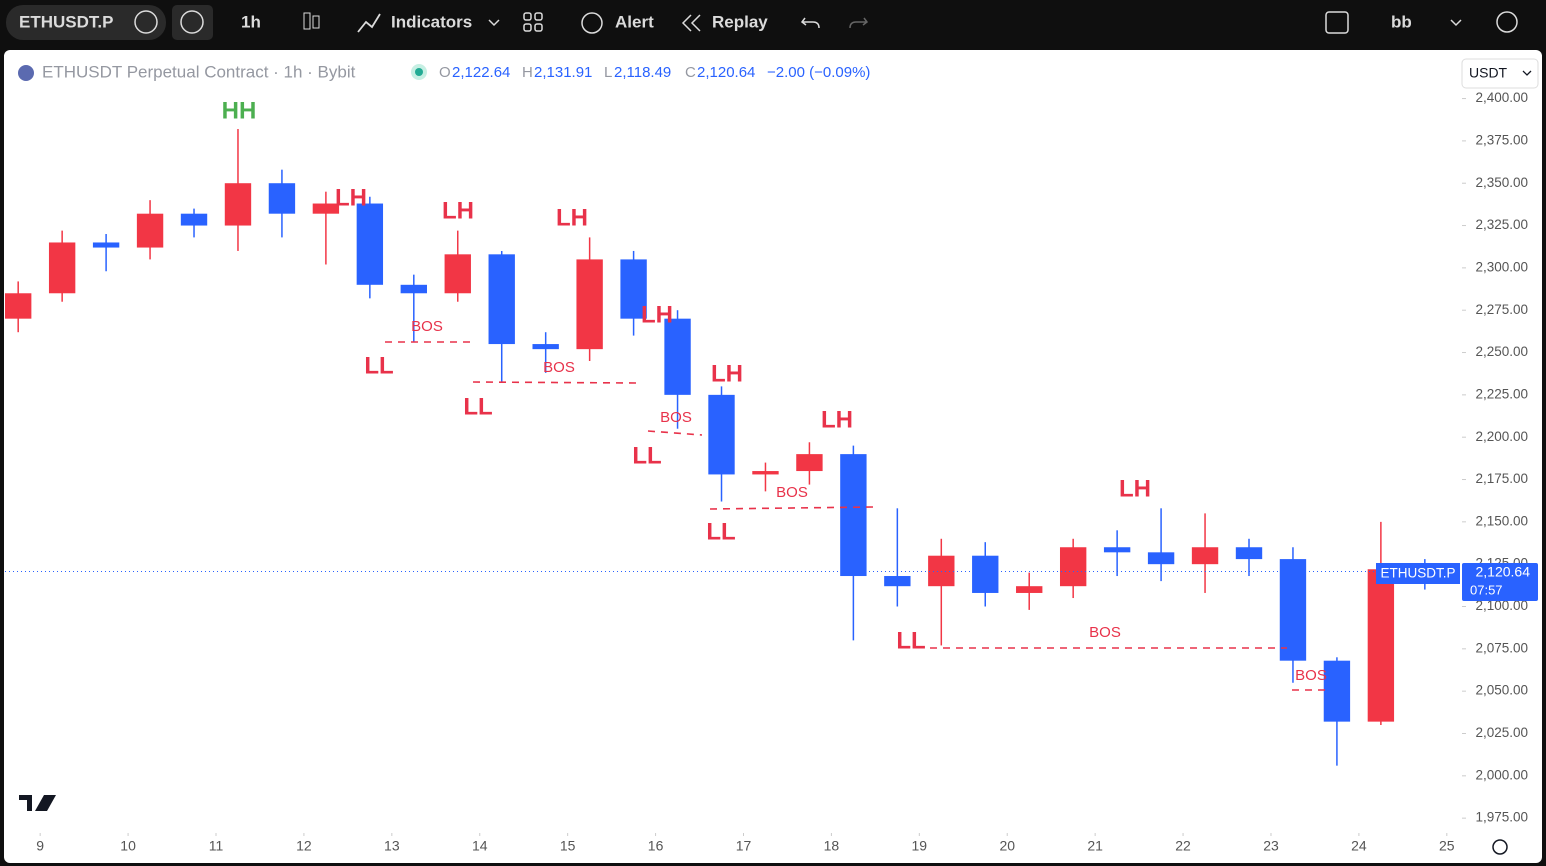  What do you see at coordinates (1501, 520) in the screenshot?
I see `y-tick-label: 2,150.00` at bounding box center [1501, 520].